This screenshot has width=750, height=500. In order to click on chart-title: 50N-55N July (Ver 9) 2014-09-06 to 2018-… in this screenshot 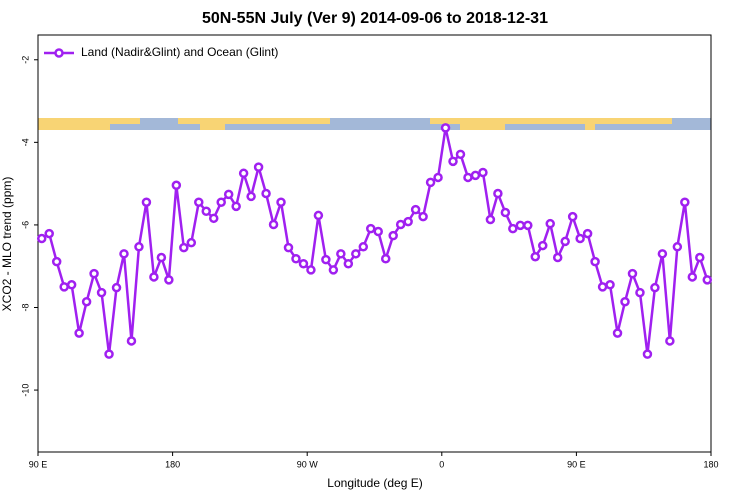, I will do `click(375, 18)`.